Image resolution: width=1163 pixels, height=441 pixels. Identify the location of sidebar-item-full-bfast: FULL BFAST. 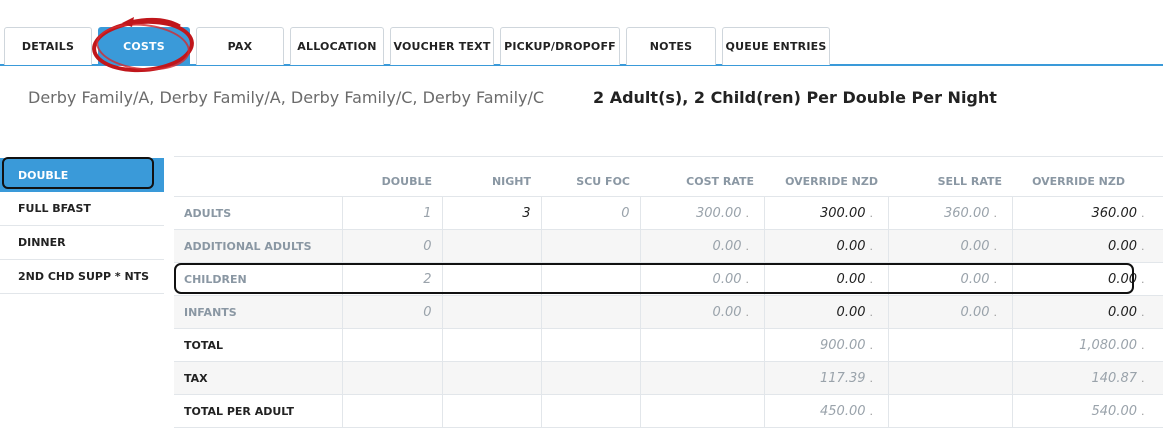
(82, 209).